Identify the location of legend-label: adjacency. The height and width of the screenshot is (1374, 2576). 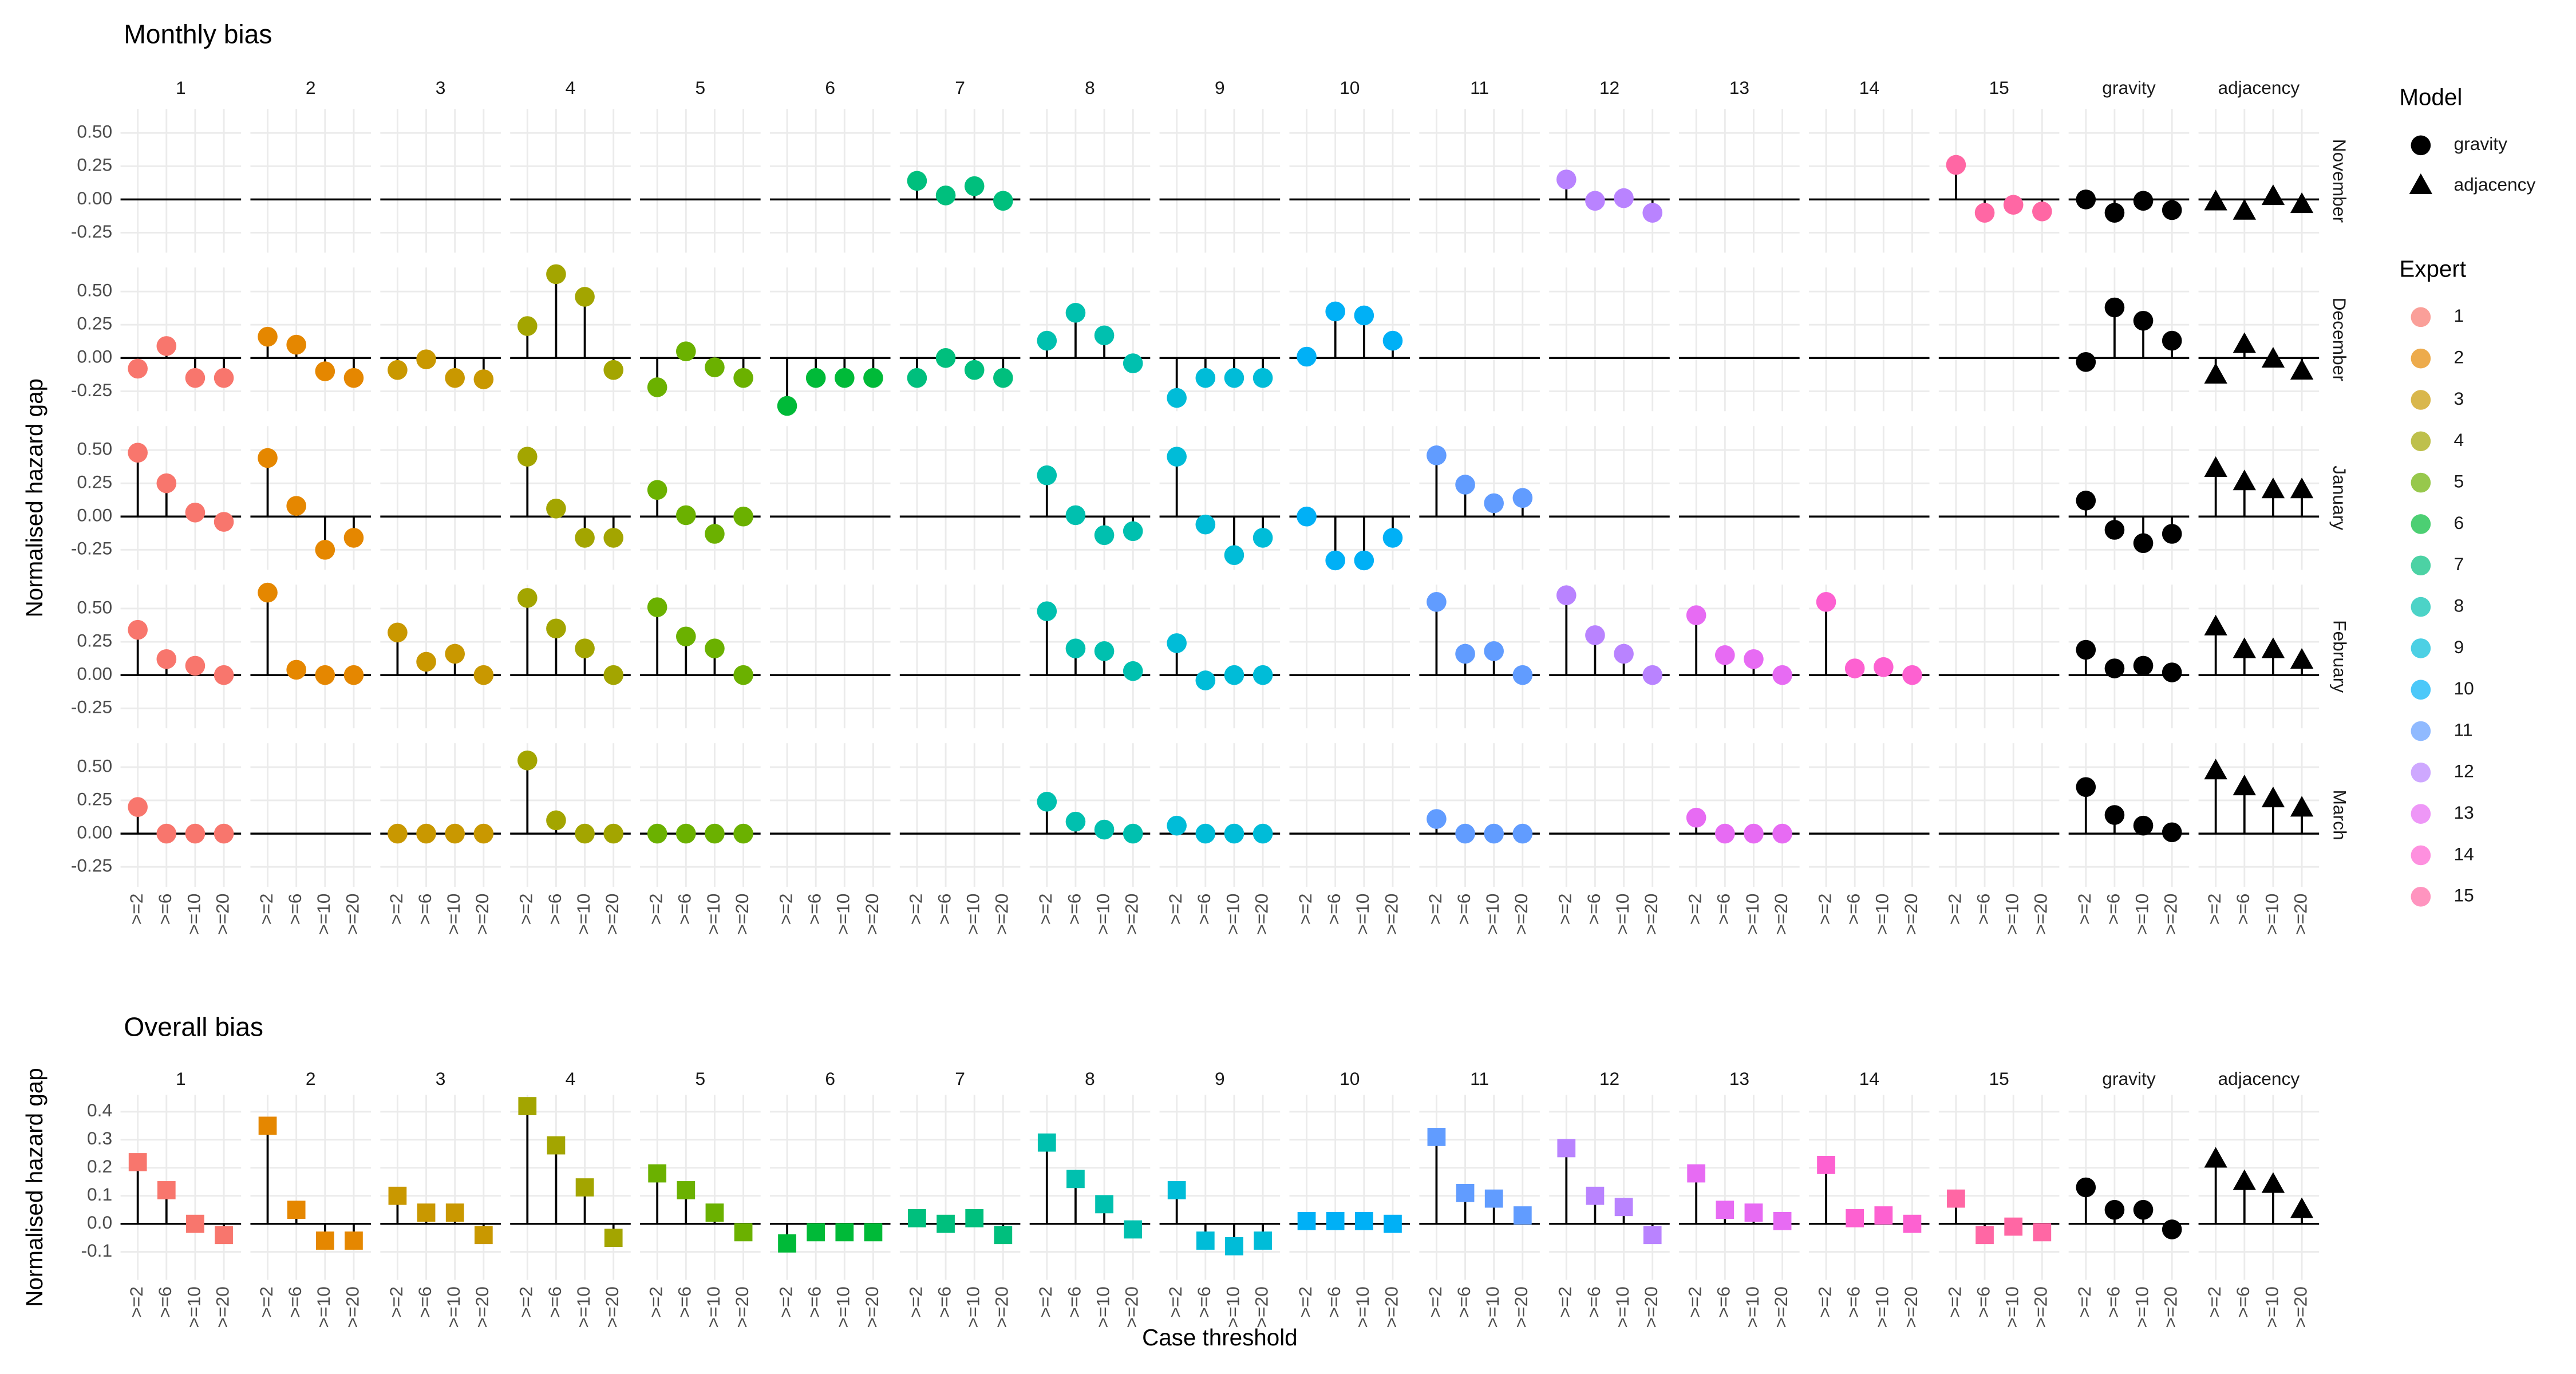
(2495, 184).